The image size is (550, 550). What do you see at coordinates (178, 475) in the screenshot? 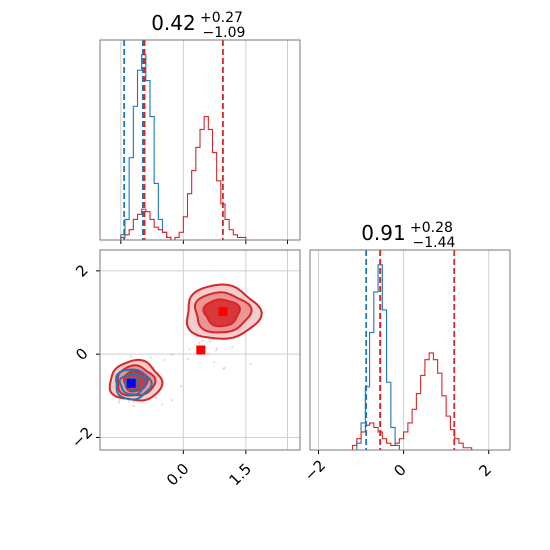
I see `x-tick-label: 0.0` at bounding box center [178, 475].